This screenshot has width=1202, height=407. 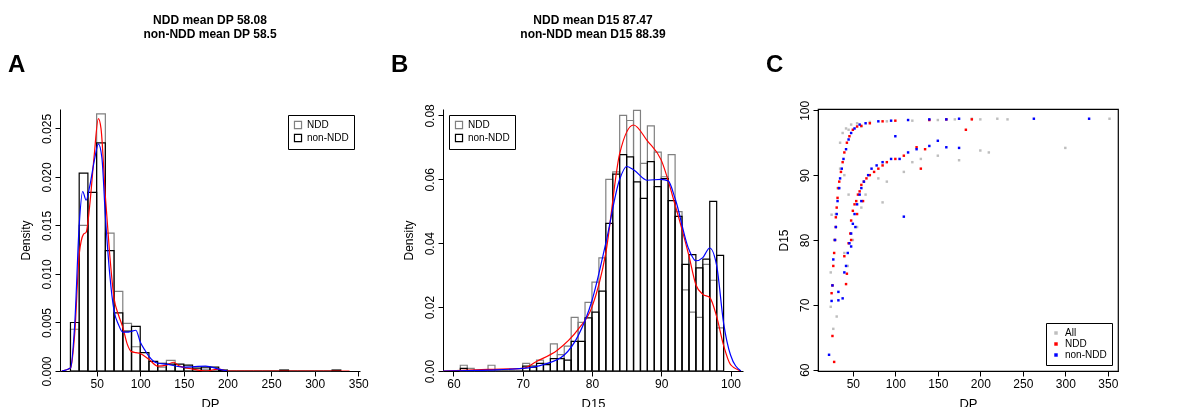 What do you see at coordinates (429, 371) in the screenshot?
I see `y-tick-label: 0.00` at bounding box center [429, 371].